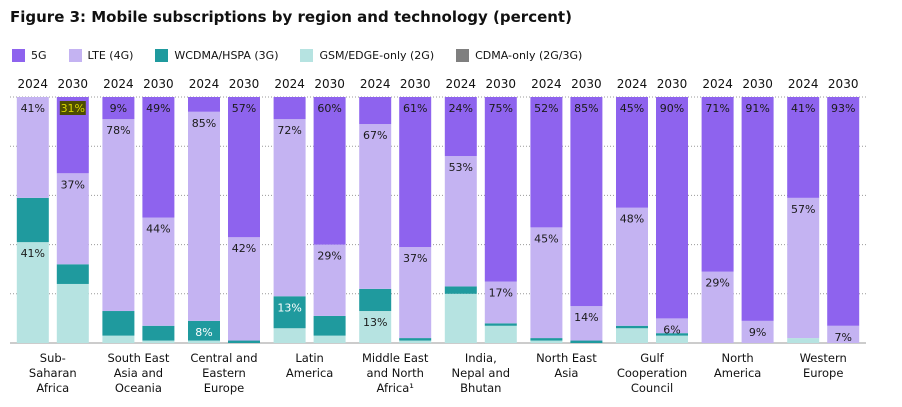 The image size is (902, 407). I want to click on category-label: Eastern, so click(224, 373).